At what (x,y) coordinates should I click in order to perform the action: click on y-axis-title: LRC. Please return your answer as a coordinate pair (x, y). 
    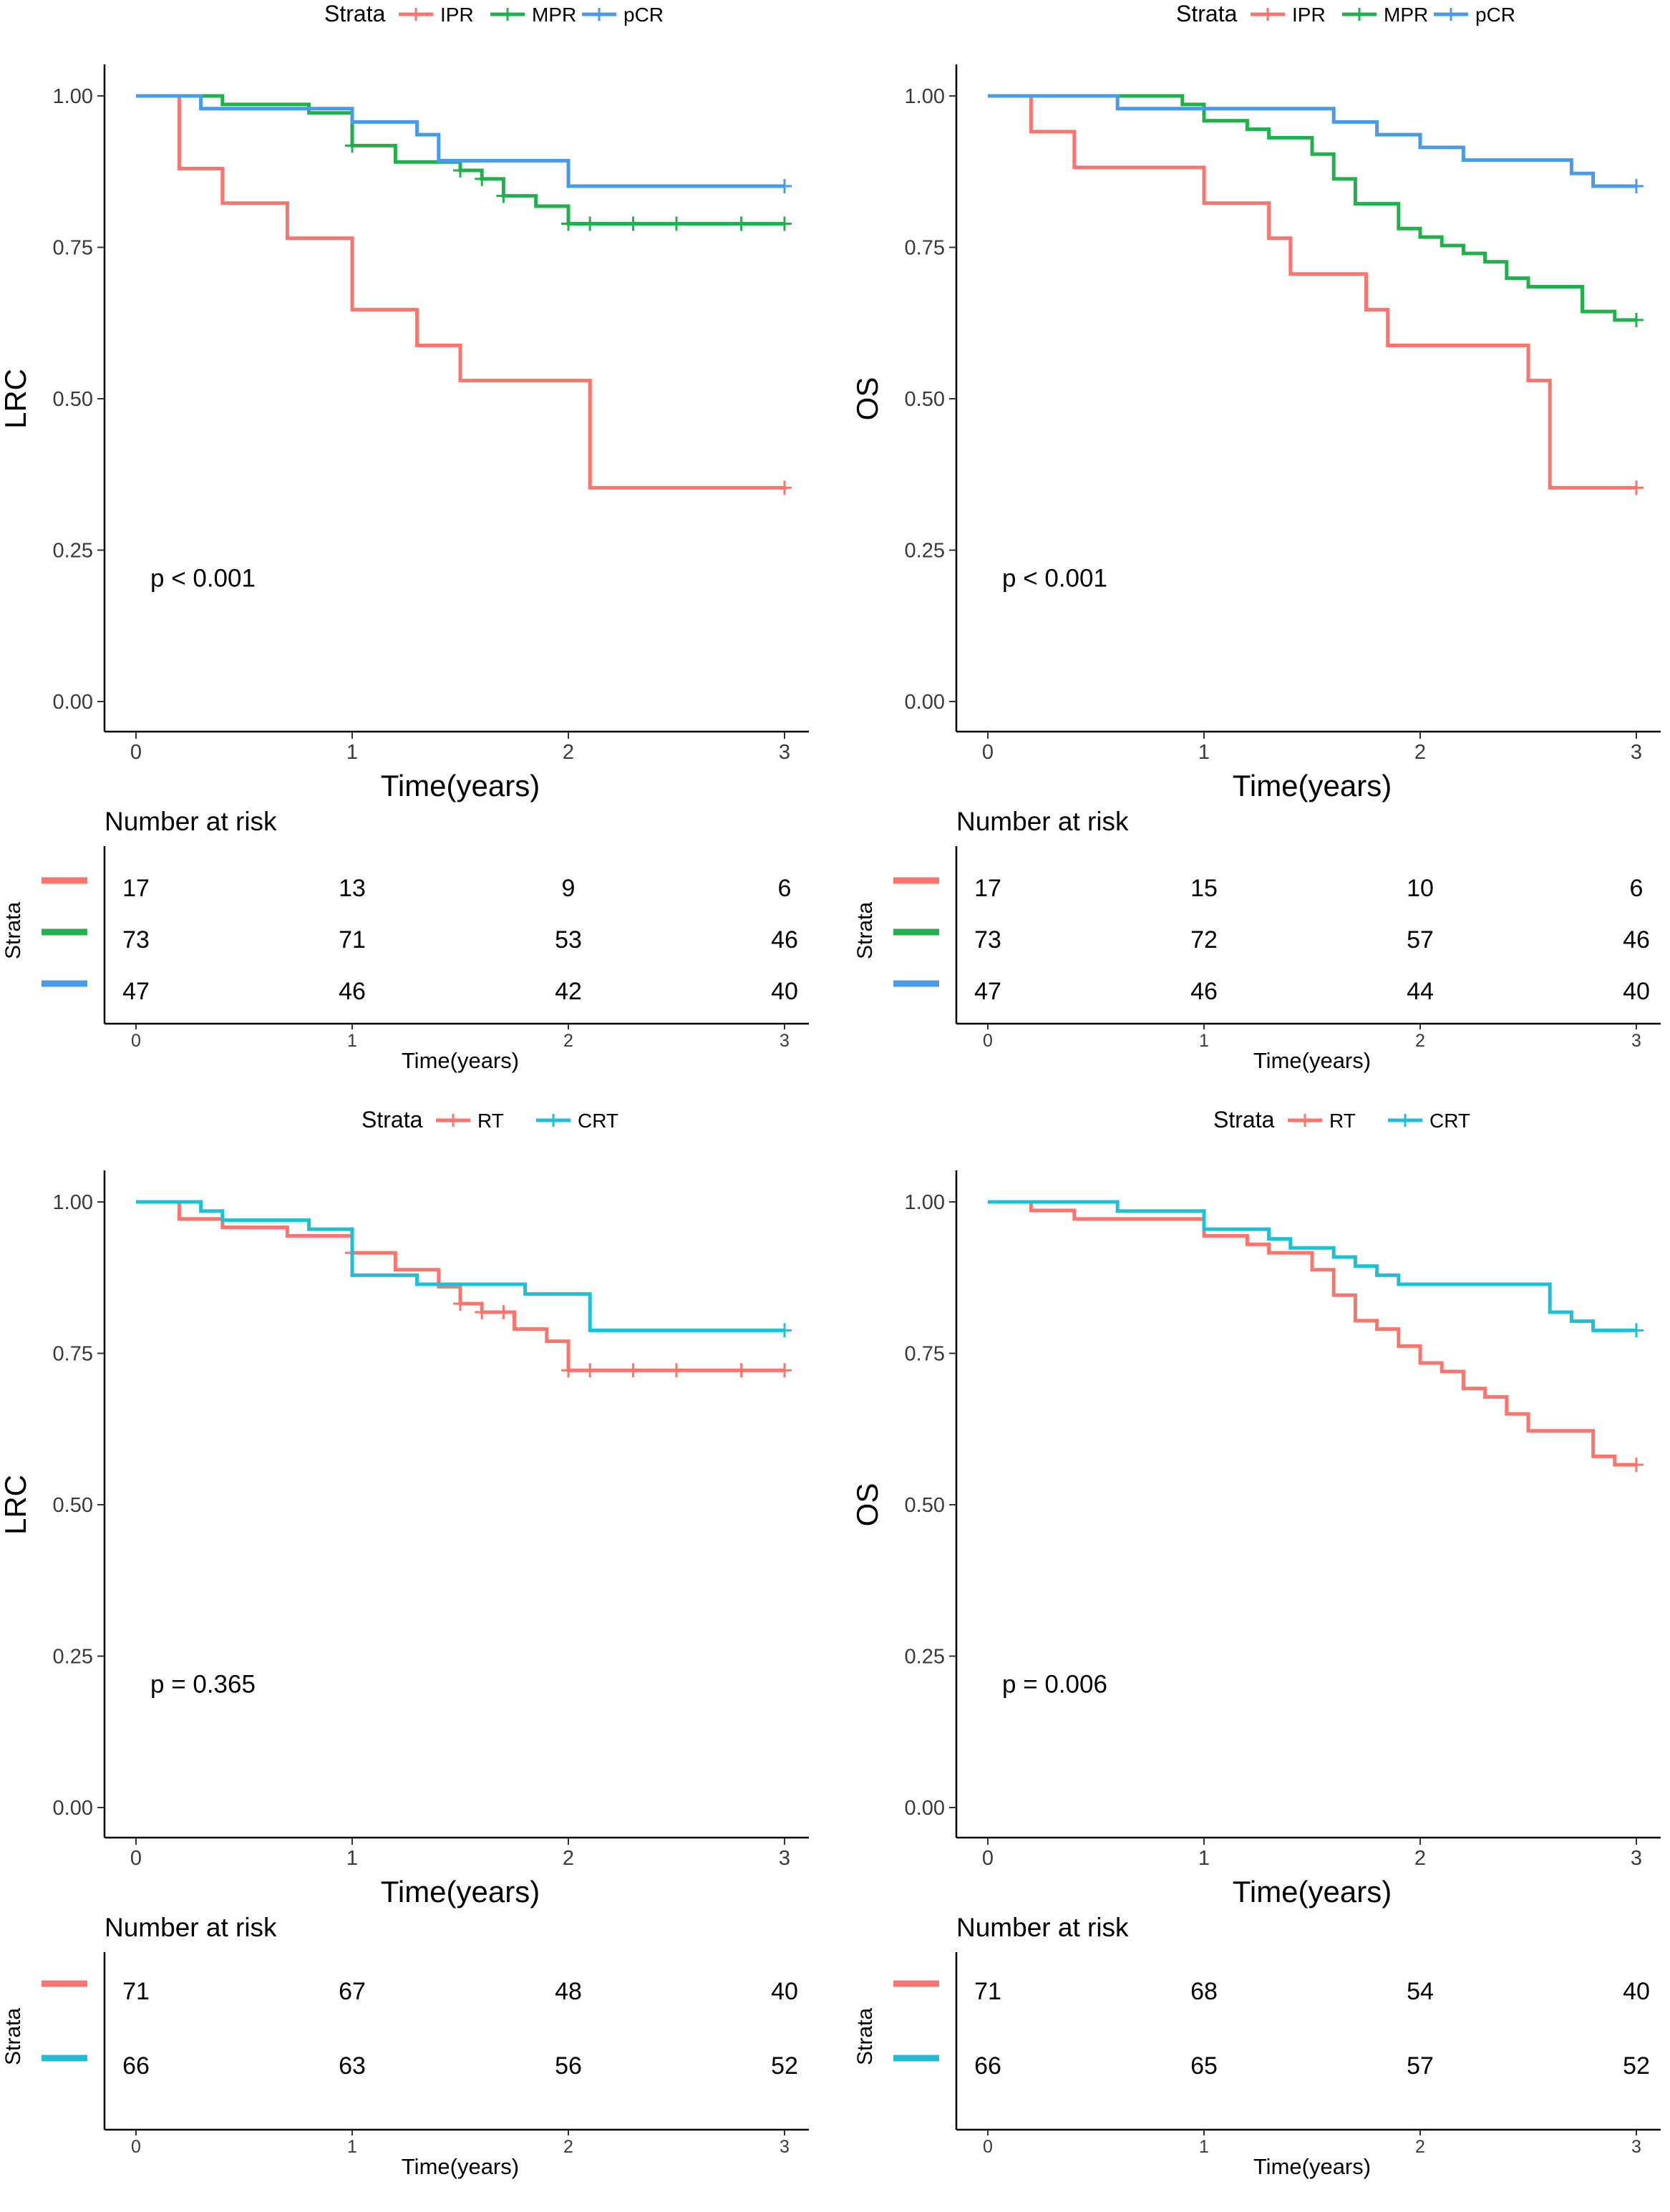
    Looking at the image, I should click on (16, 1505).